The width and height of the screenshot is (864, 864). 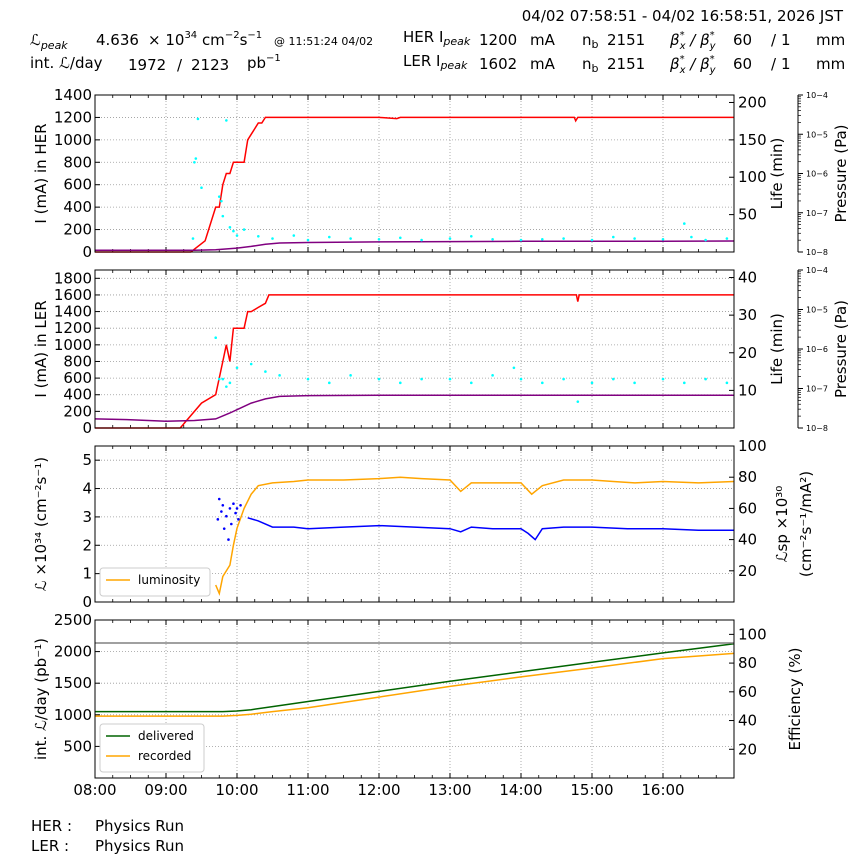 What do you see at coordinates (786, 40) in the screenshot?
I see `her-beta-y: 1` at bounding box center [786, 40].